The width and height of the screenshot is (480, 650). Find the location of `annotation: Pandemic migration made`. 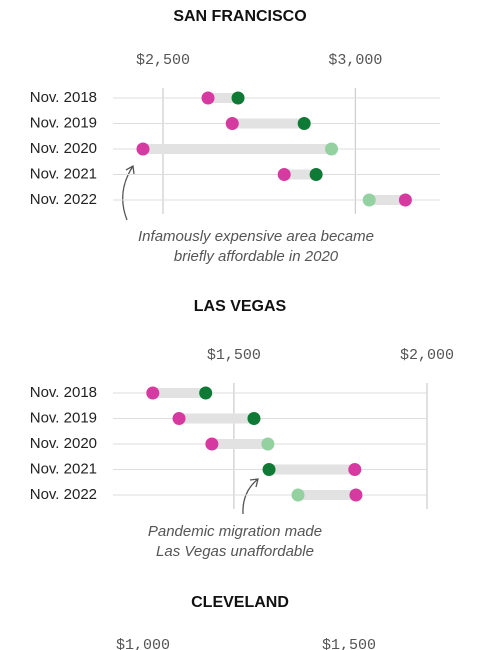

annotation: Pandemic migration made is located at coordinates (235, 531).